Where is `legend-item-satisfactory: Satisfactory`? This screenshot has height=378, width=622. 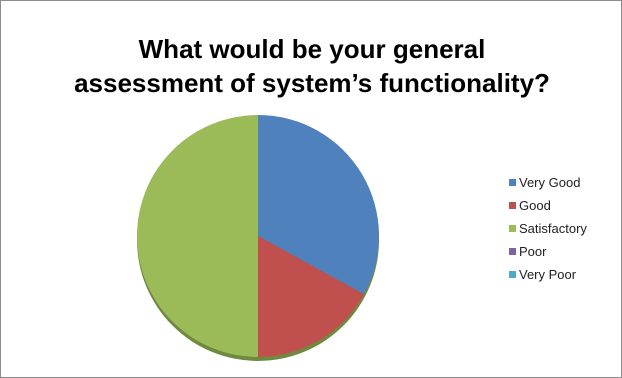
legend-item-satisfactory: Satisfactory is located at coordinates (548, 228).